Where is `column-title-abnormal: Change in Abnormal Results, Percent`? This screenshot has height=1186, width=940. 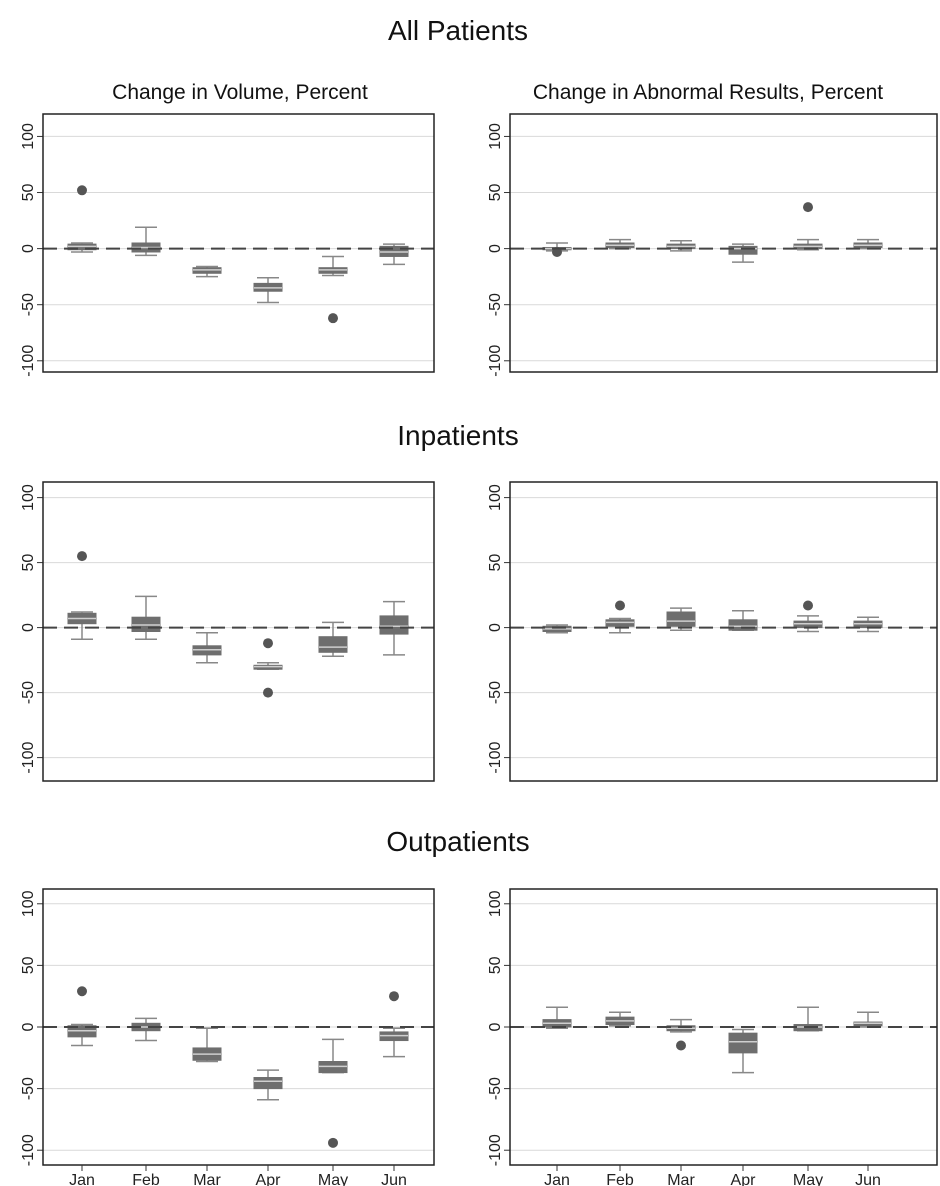
column-title-abnormal: Change in Abnormal Results, Percent is located at coordinates (708, 92).